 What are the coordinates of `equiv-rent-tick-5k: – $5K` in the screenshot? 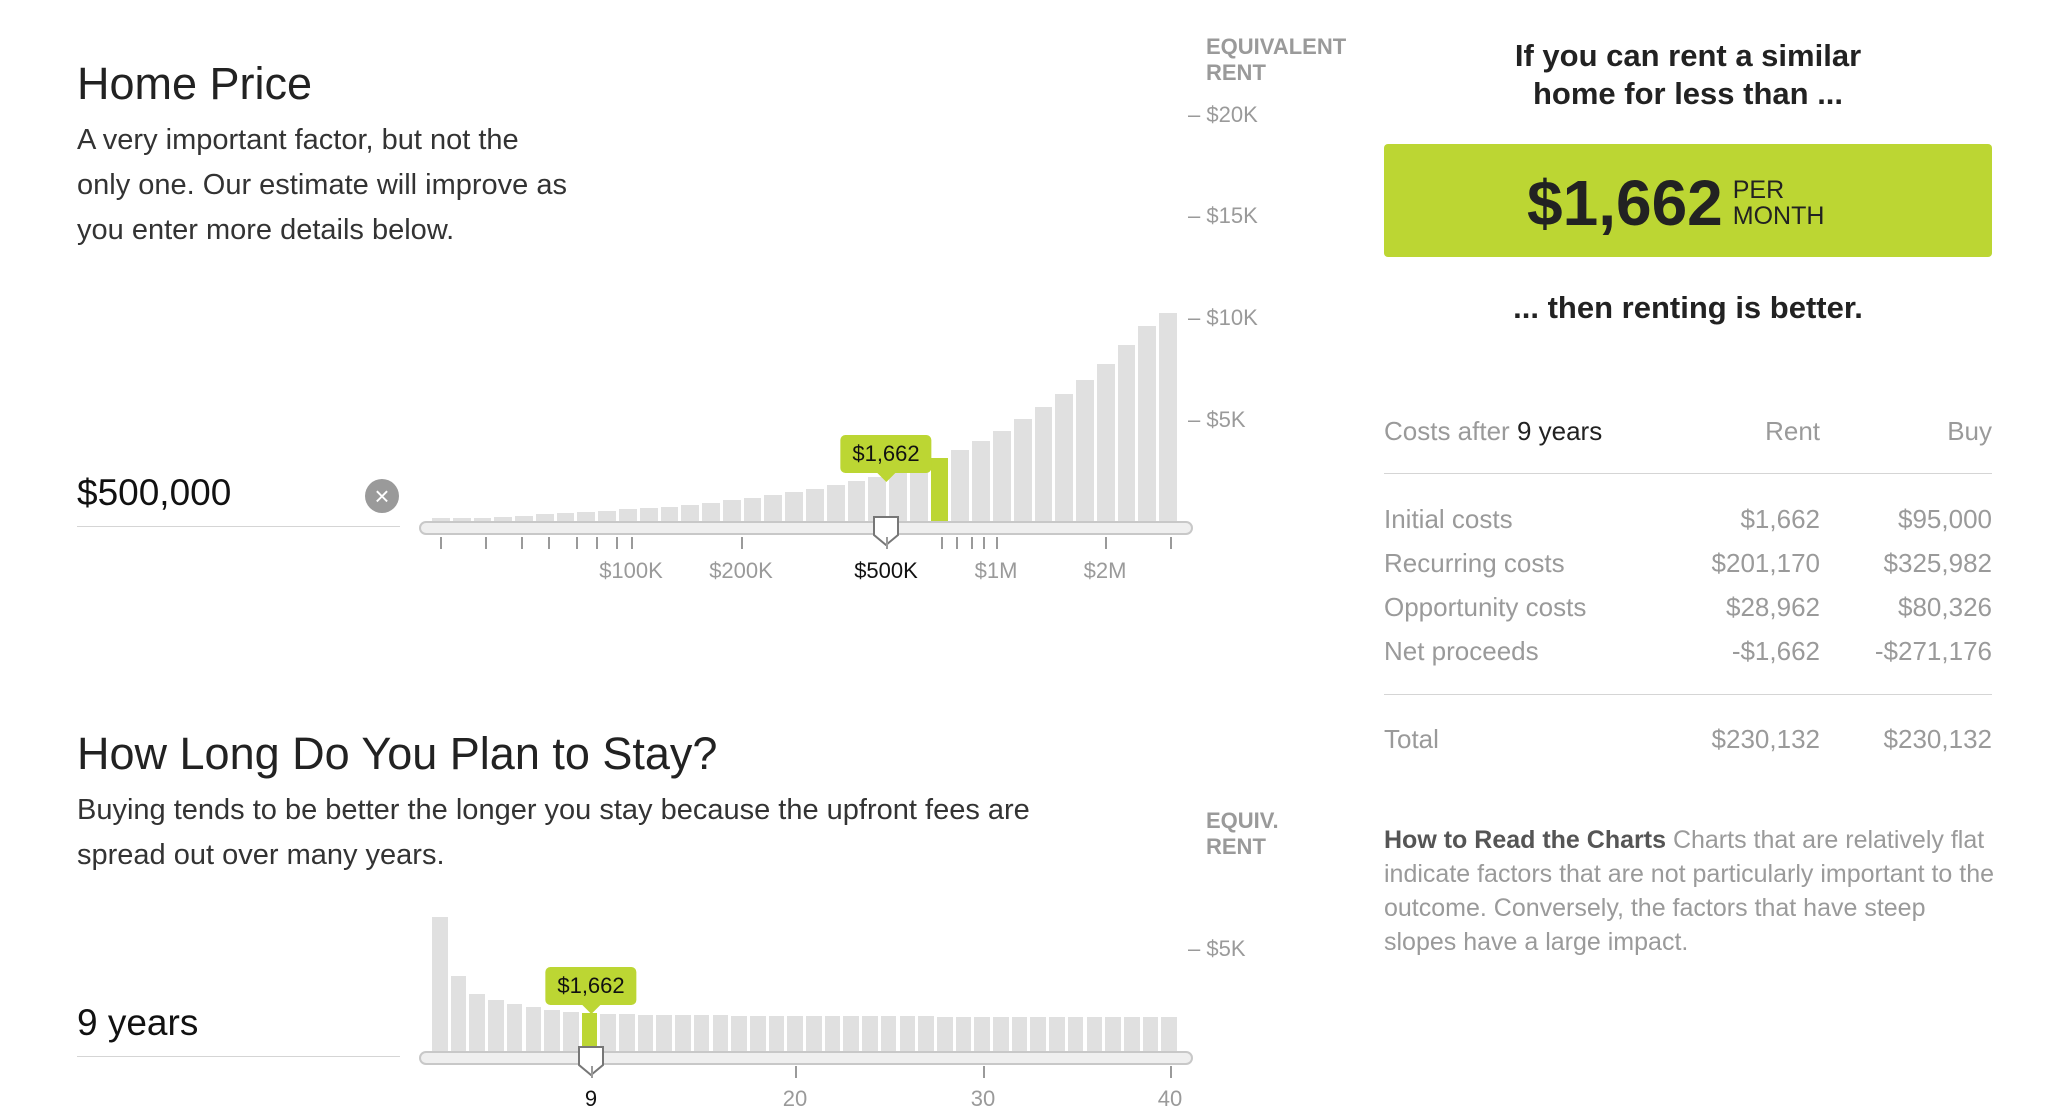 It's located at (1217, 948).